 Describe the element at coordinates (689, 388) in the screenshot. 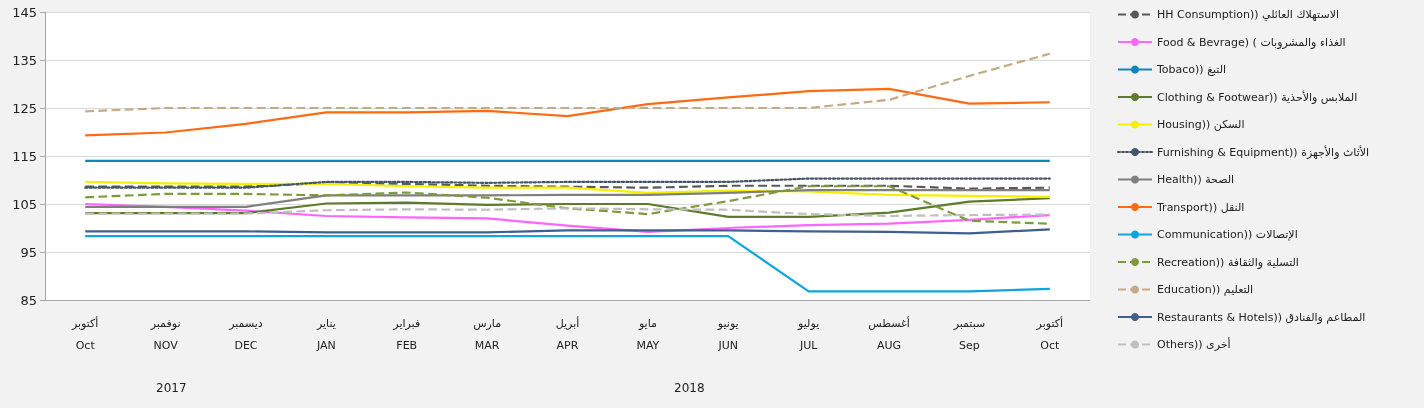

I see `text: 2018` at that location.